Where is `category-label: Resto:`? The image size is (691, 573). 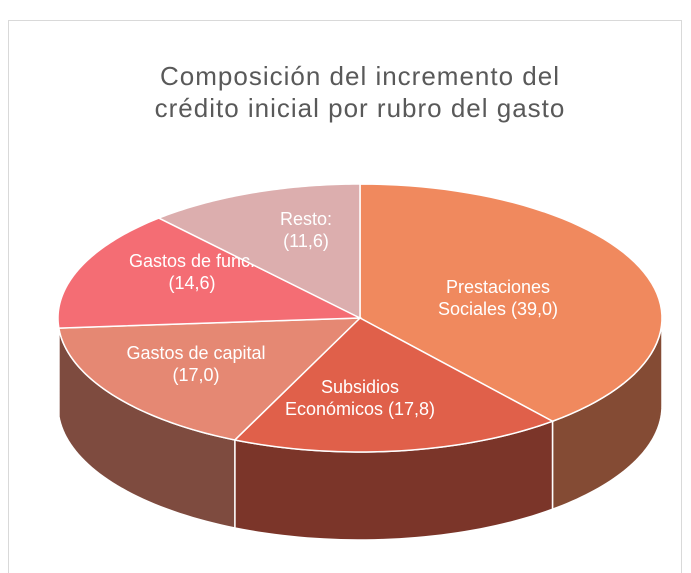
category-label: Resto: is located at coordinates (306, 219).